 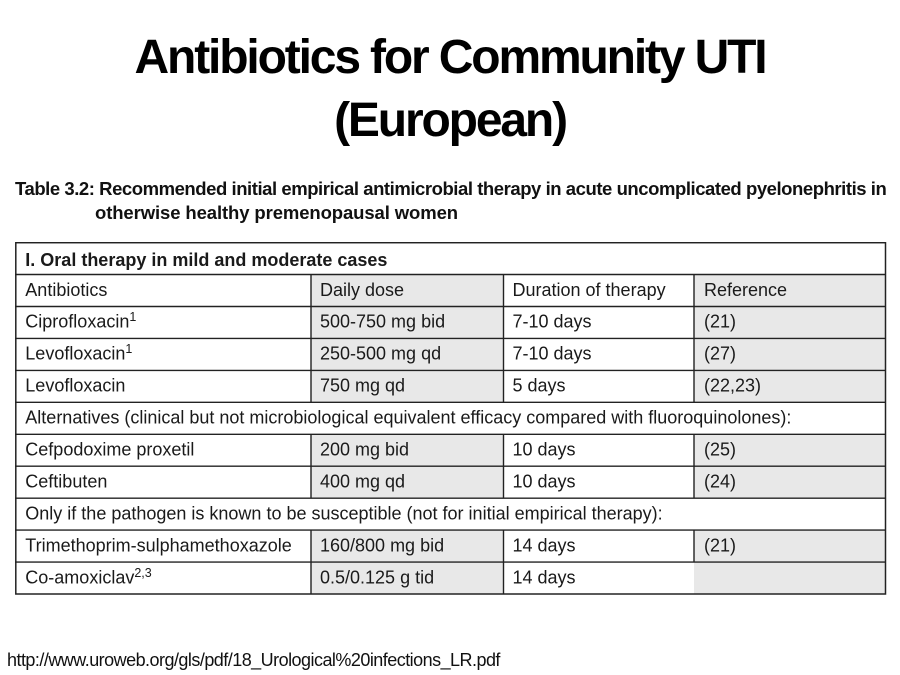 What do you see at coordinates (158, 545) in the screenshot?
I see `svg-text: Trimethoprim-sulphamethoxazole` at bounding box center [158, 545].